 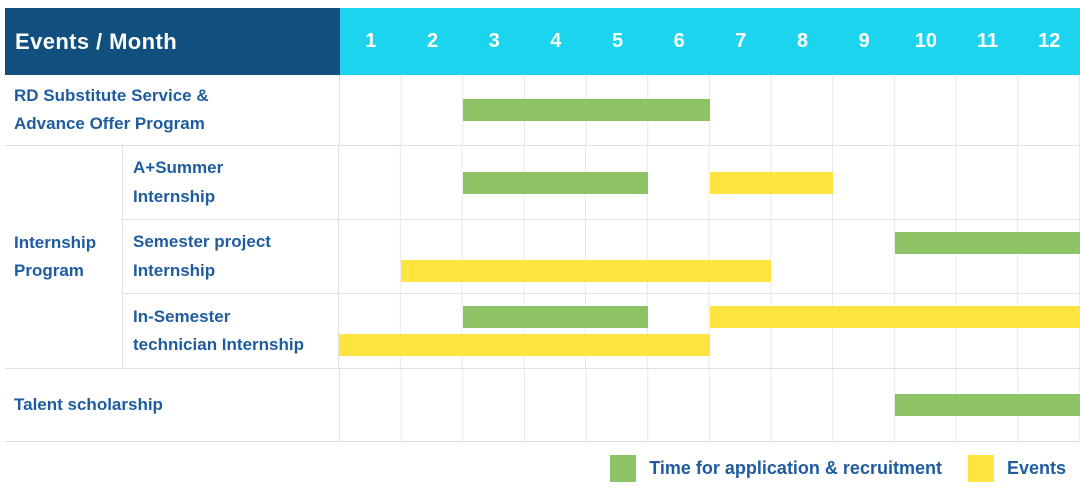 What do you see at coordinates (679, 41) in the screenshot?
I see `month-header-cell: 6` at bounding box center [679, 41].